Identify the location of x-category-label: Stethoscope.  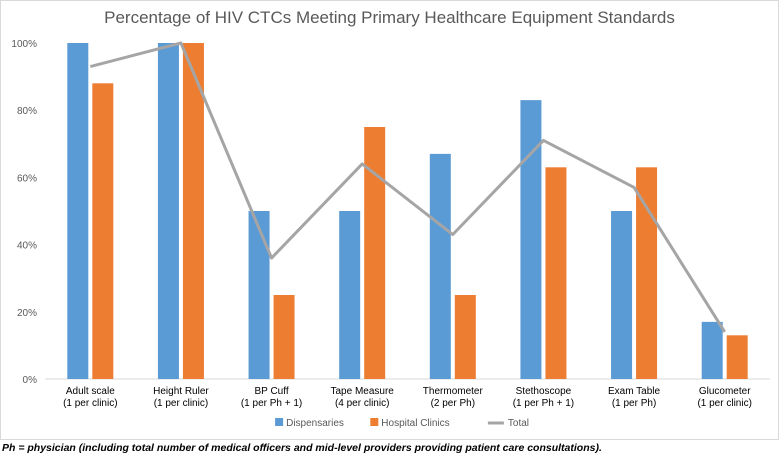
(544, 391).